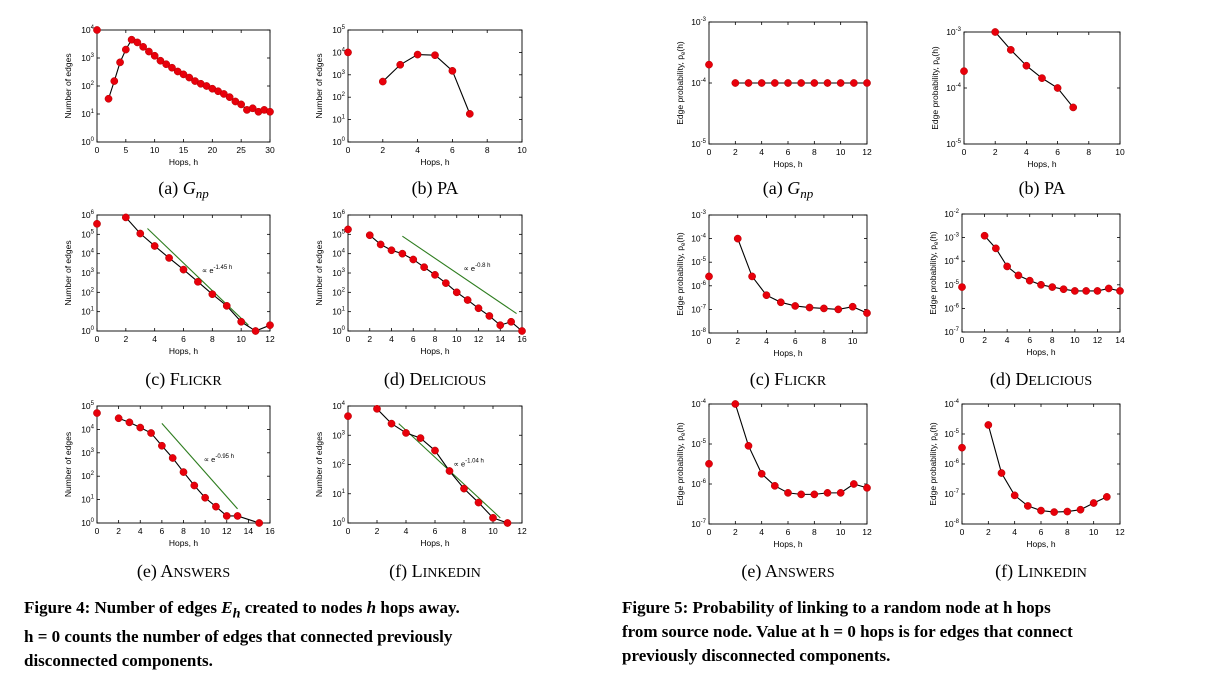  What do you see at coordinates (951, 214) in the screenshot?
I see `y-tick-label: 10⁻²` at bounding box center [951, 214].